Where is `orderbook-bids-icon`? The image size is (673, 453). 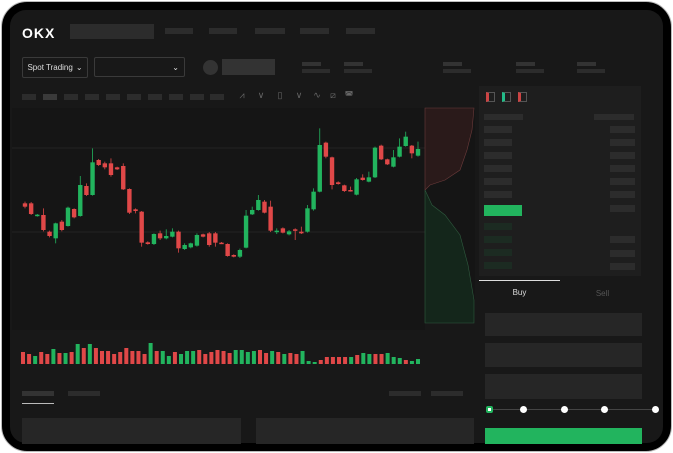
orderbook-bids-icon is located at coordinates (506, 97).